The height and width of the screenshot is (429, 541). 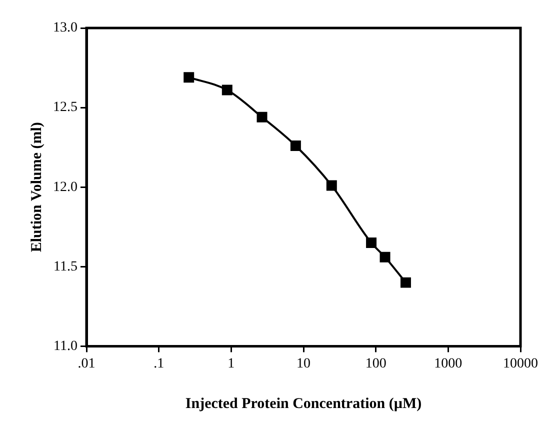 I want to click on x-tick-label: .1, so click(x=159, y=364).